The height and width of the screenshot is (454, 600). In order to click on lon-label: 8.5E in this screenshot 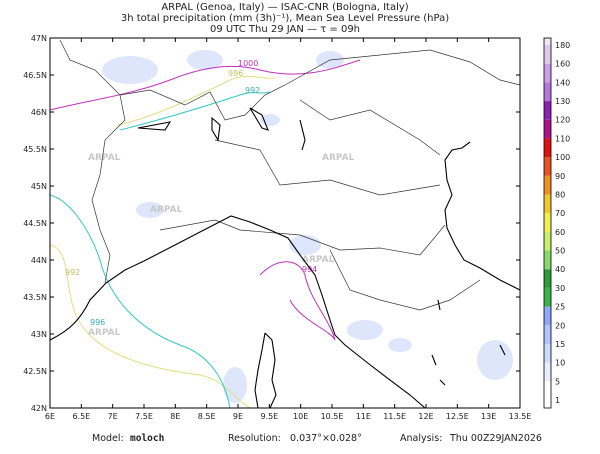, I will do `click(207, 416)`.